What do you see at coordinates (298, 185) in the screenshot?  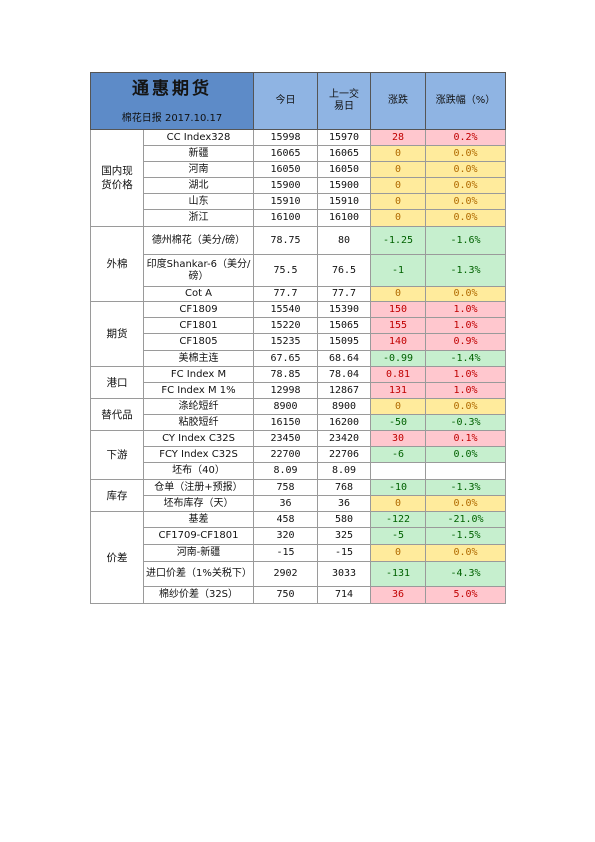 I see `table-row: 湖北 15900 15900 0 0.0%` at bounding box center [298, 185].